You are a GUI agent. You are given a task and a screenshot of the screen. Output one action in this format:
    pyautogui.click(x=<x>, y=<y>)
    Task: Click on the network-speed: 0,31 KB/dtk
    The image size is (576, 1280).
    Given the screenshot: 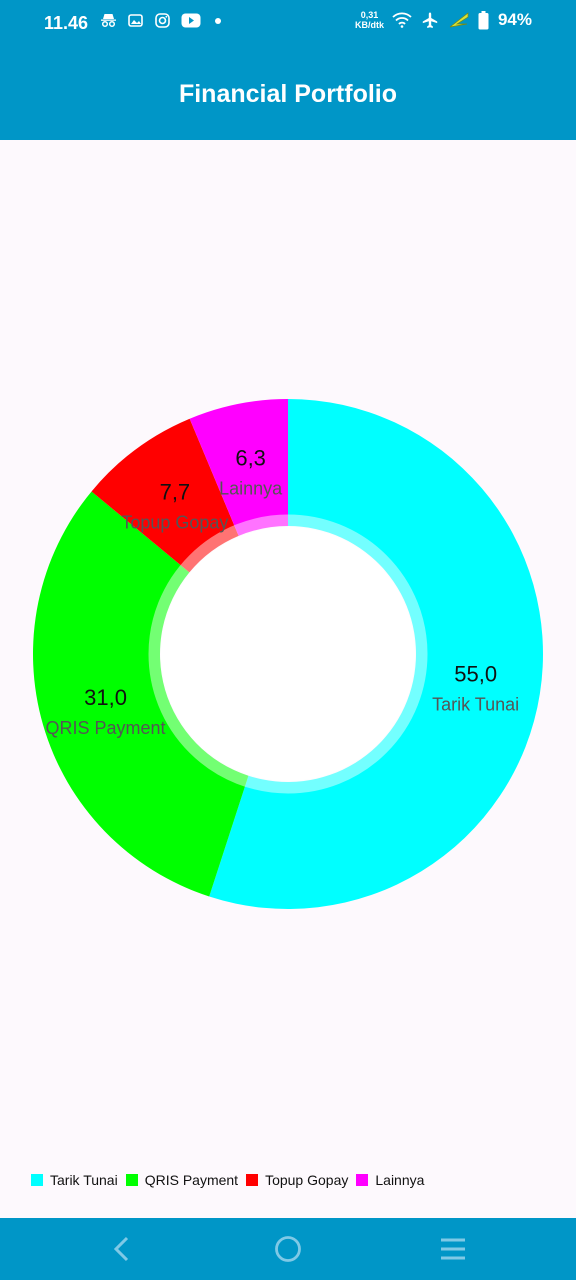 What is the action you would take?
    pyautogui.click(x=369, y=20)
    